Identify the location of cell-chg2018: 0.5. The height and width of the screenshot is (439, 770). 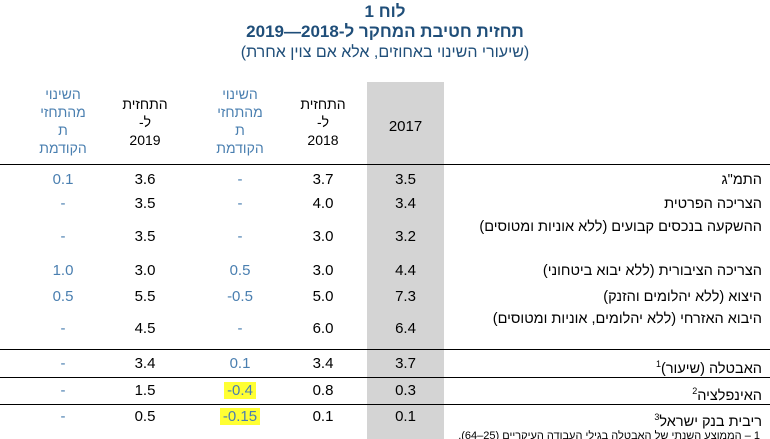
(240, 270).